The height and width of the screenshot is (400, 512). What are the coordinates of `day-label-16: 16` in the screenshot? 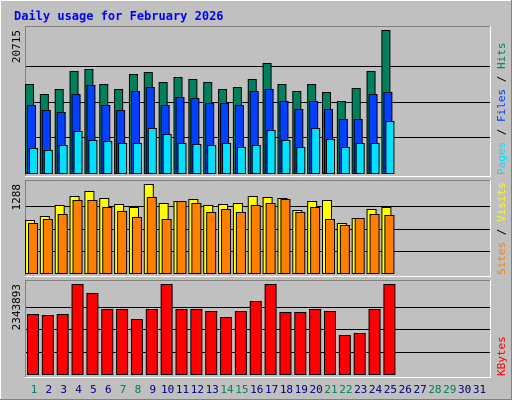 It's located at (256, 389).